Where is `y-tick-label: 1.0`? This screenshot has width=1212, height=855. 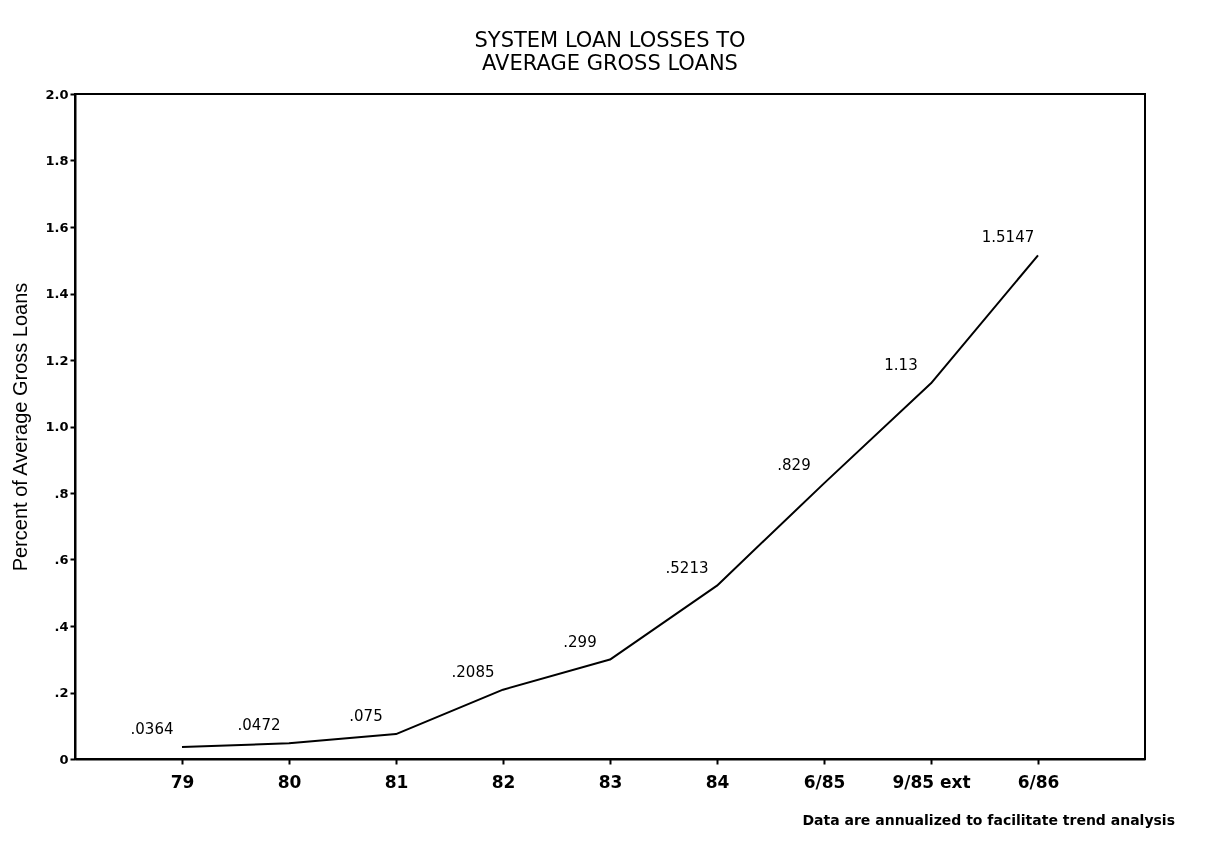 y-tick-label: 1.0 is located at coordinates (57, 426).